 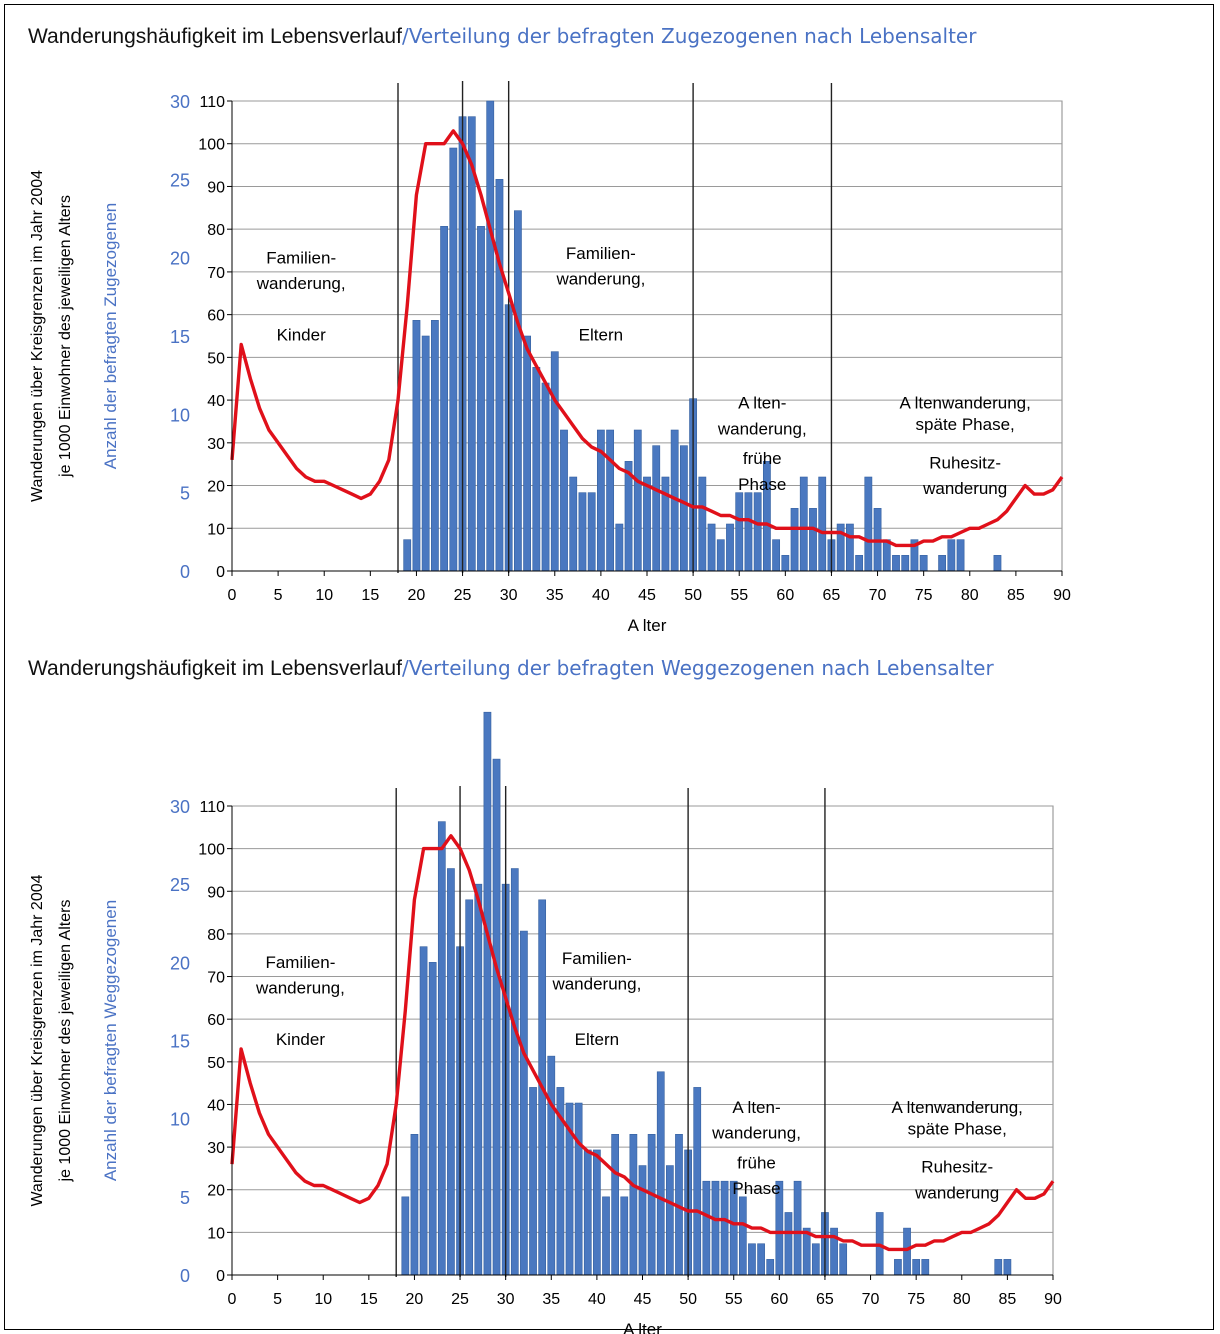 I want to click on chart-1-annotation: A lten-, so click(x=762, y=403).